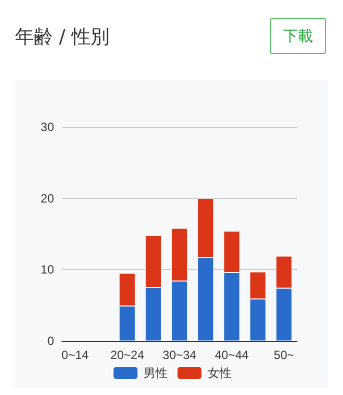 Image resolution: width=343 pixels, height=395 pixels. Describe the element at coordinates (156, 373) in the screenshot. I see `legend-label: 男性` at that location.